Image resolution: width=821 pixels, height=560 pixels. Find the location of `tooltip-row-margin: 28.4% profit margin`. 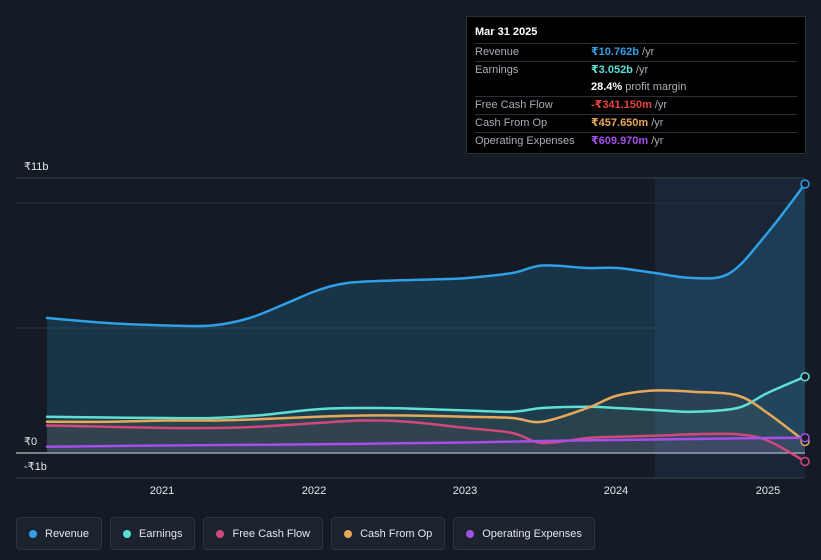

tooltip-row-margin: 28.4% profit margin is located at coordinates (636, 87).